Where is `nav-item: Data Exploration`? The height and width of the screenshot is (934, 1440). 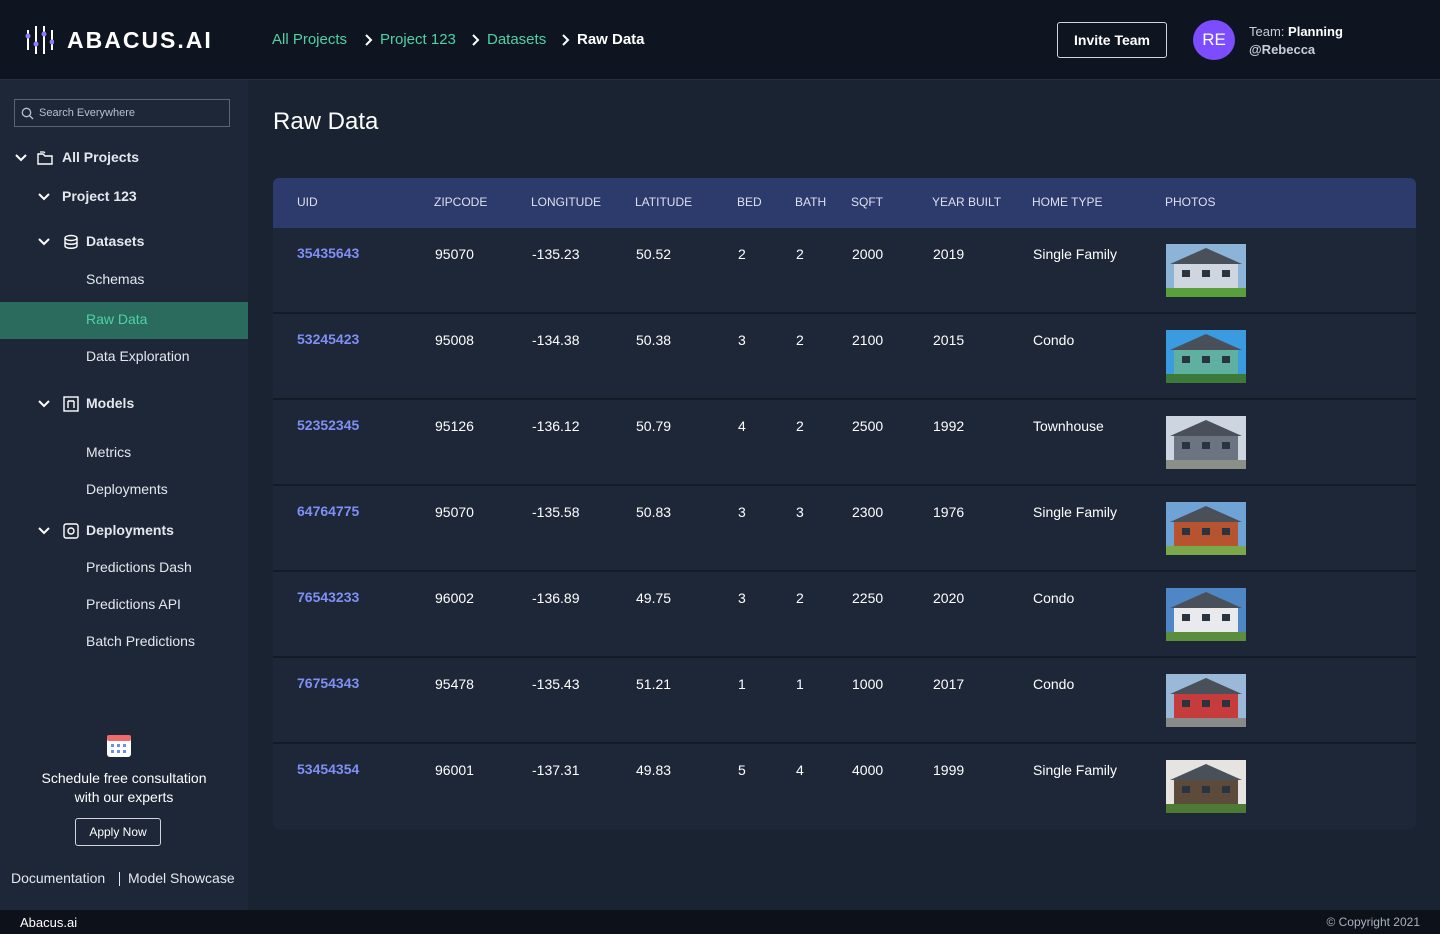
nav-item: Data Exploration is located at coordinates (138, 356).